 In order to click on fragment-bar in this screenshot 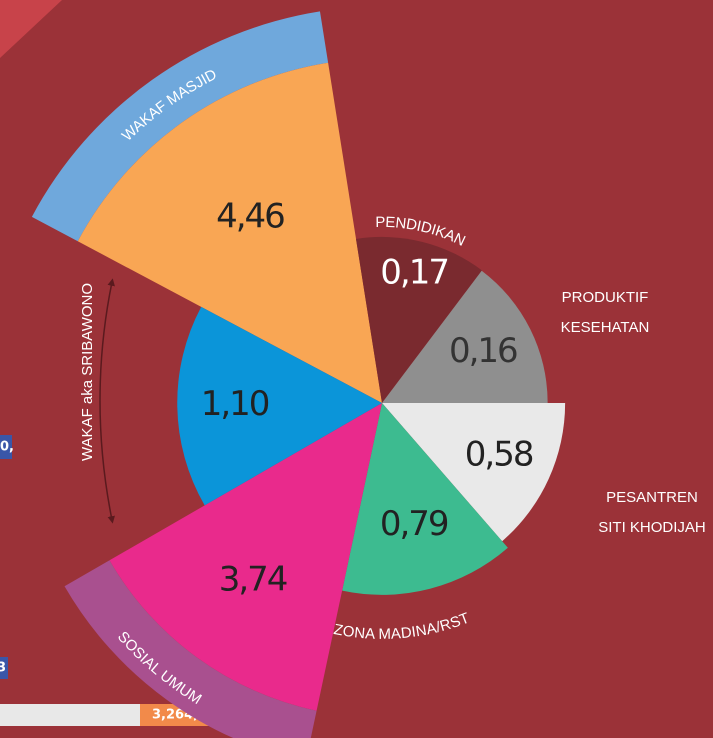, I will do `click(70, 715)`.